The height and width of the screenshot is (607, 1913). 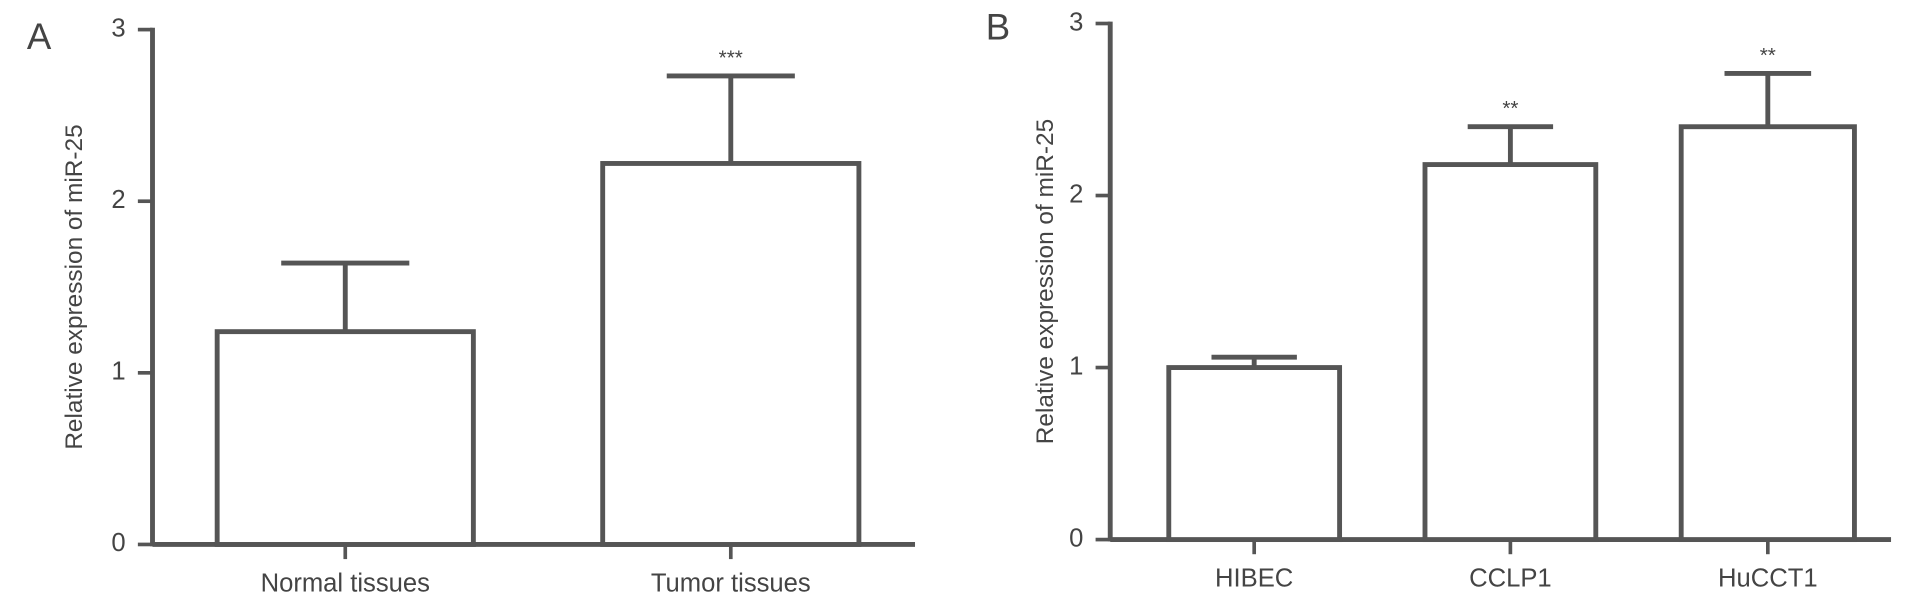 I want to click on panel-label: B, so click(x=998, y=26).